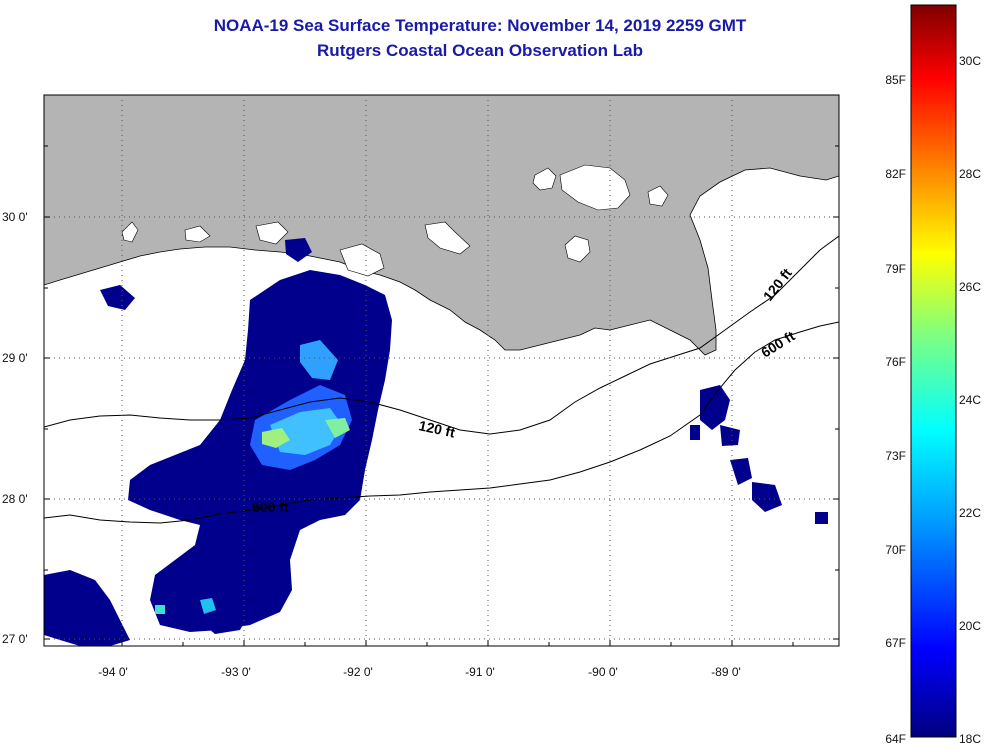 This screenshot has height=754, width=992. I want to click on lon-label: -92 0', so click(358, 672).